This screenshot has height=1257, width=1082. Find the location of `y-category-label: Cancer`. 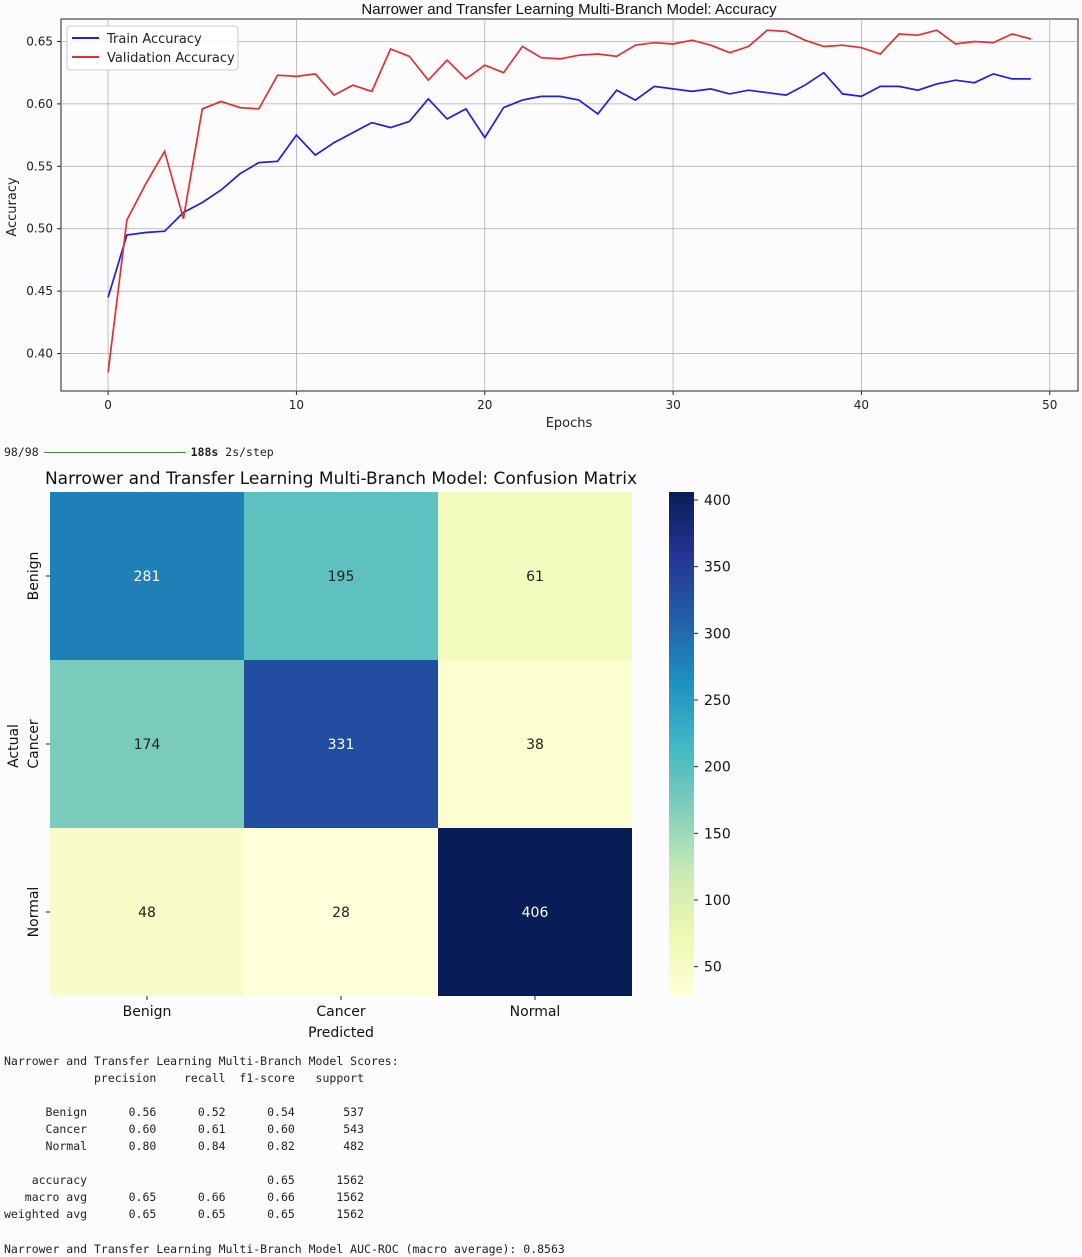

y-category-label: Cancer is located at coordinates (34, 744).